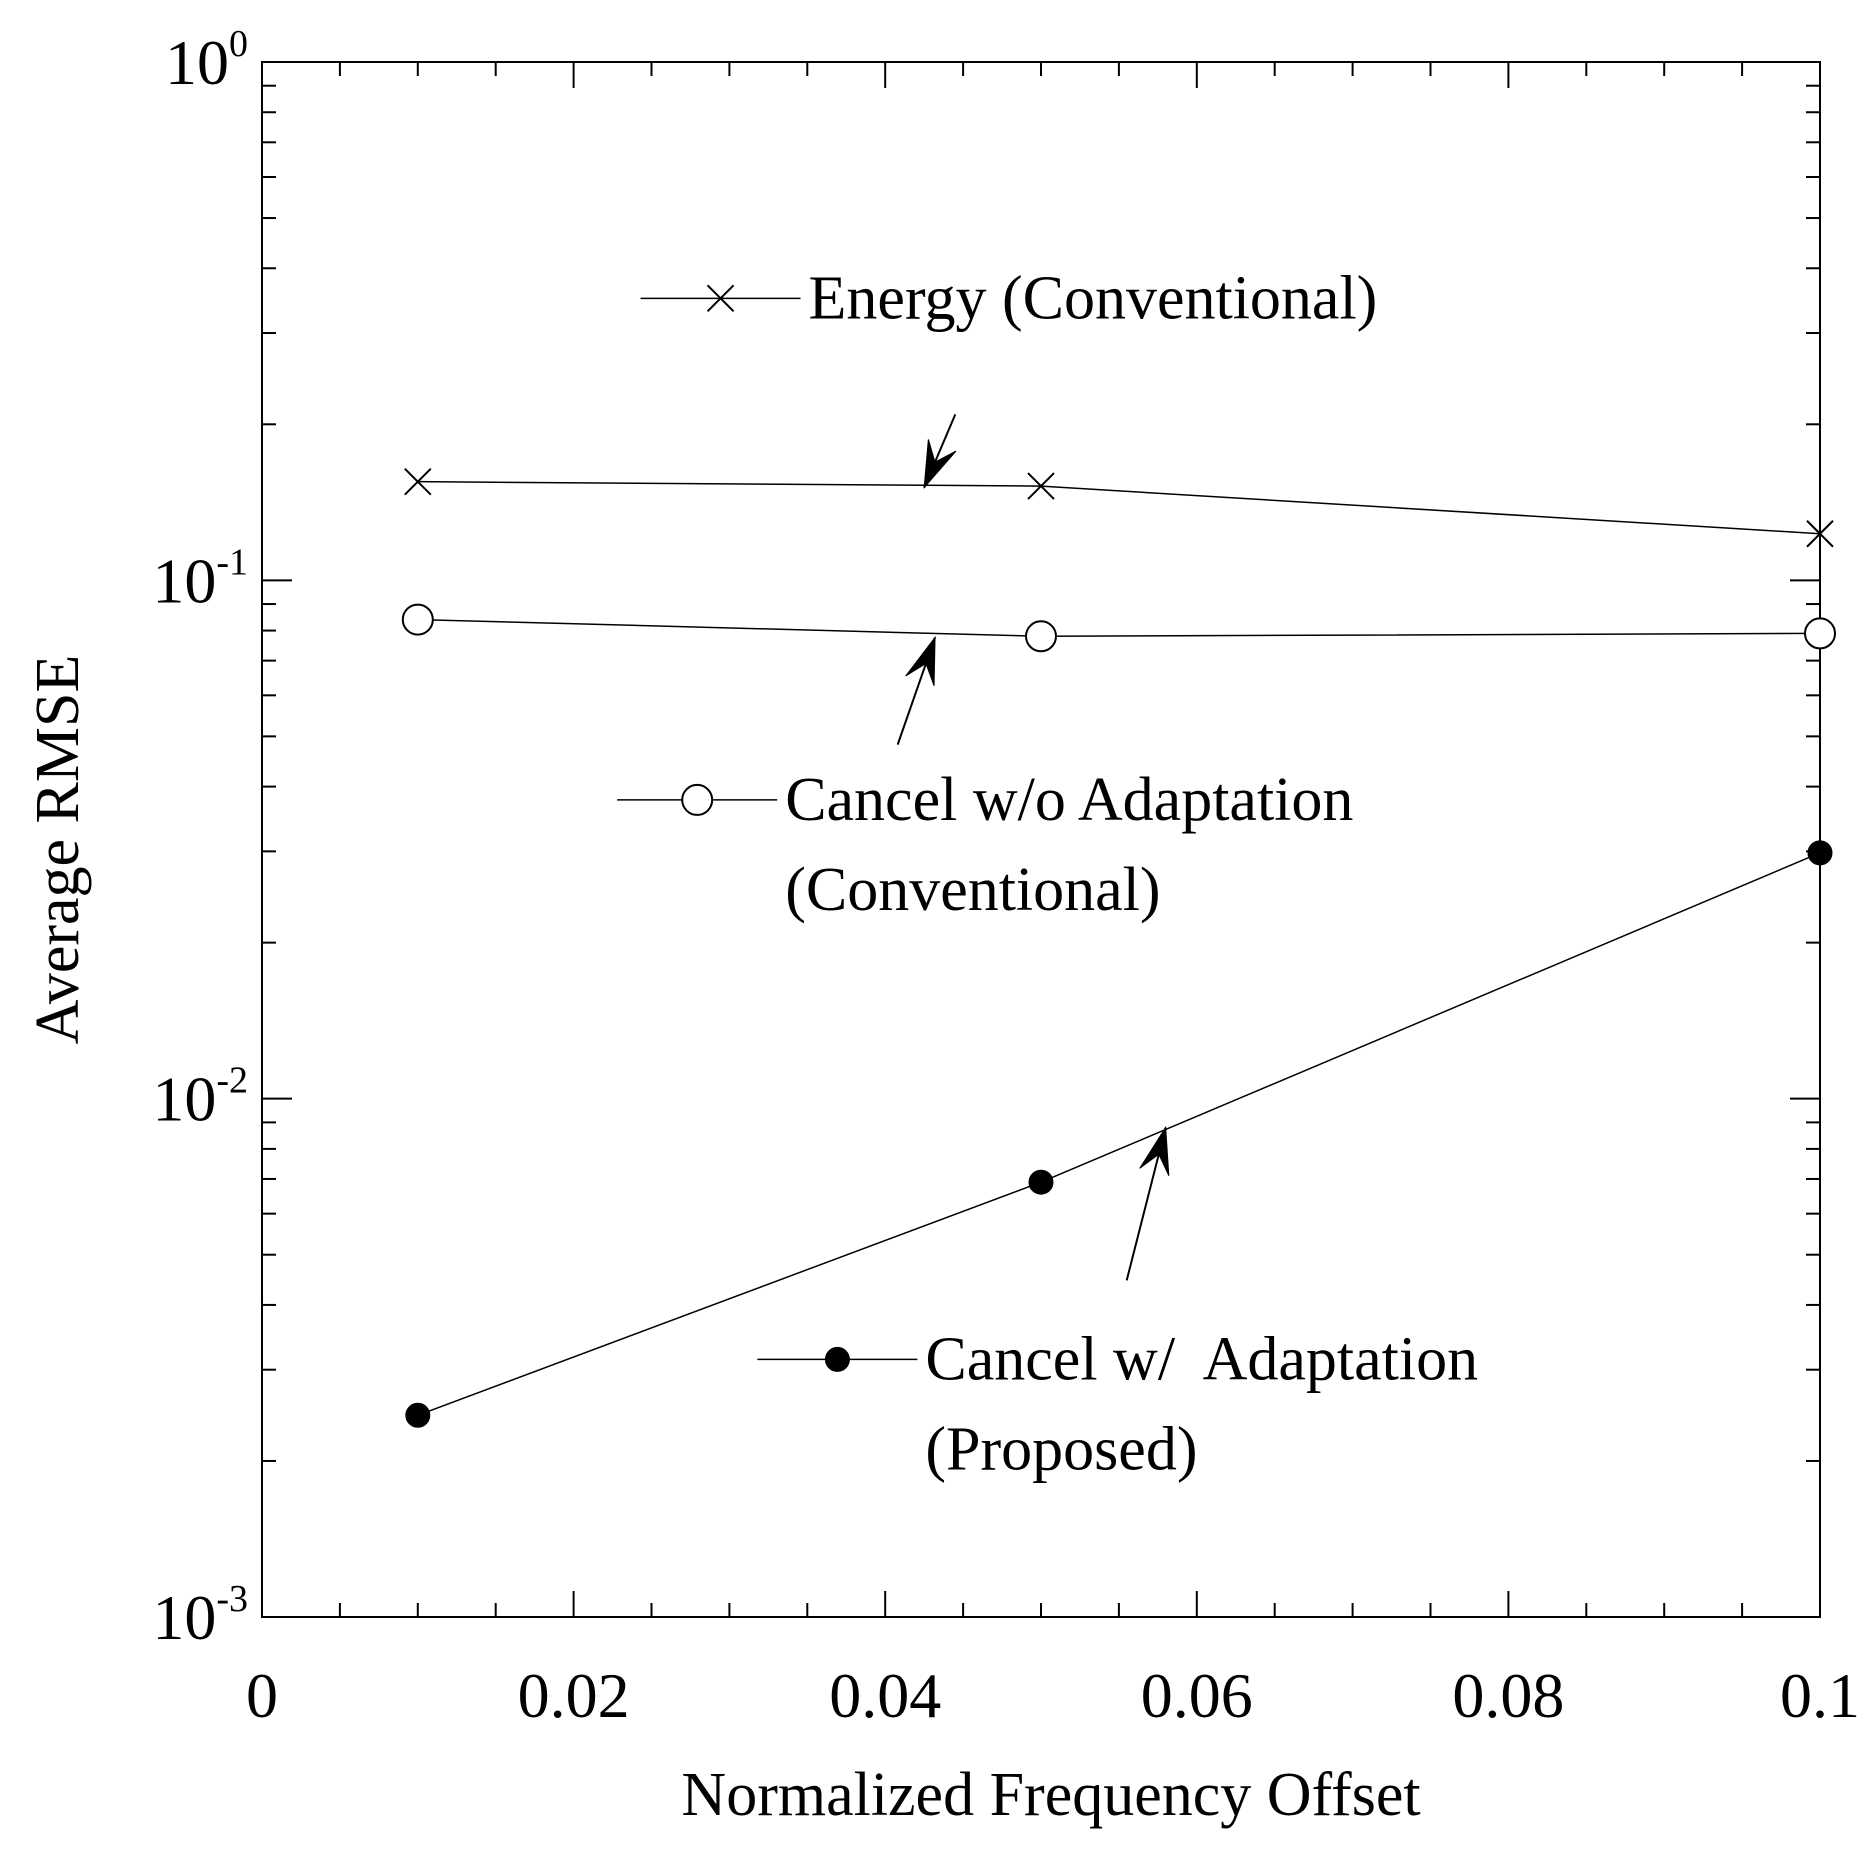 This screenshot has width=1874, height=1853. What do you see at coordinates (200, 1615) in the screenshot?
I see `y-tick-label: 10⁻³` at bounding box center [200, 1615].